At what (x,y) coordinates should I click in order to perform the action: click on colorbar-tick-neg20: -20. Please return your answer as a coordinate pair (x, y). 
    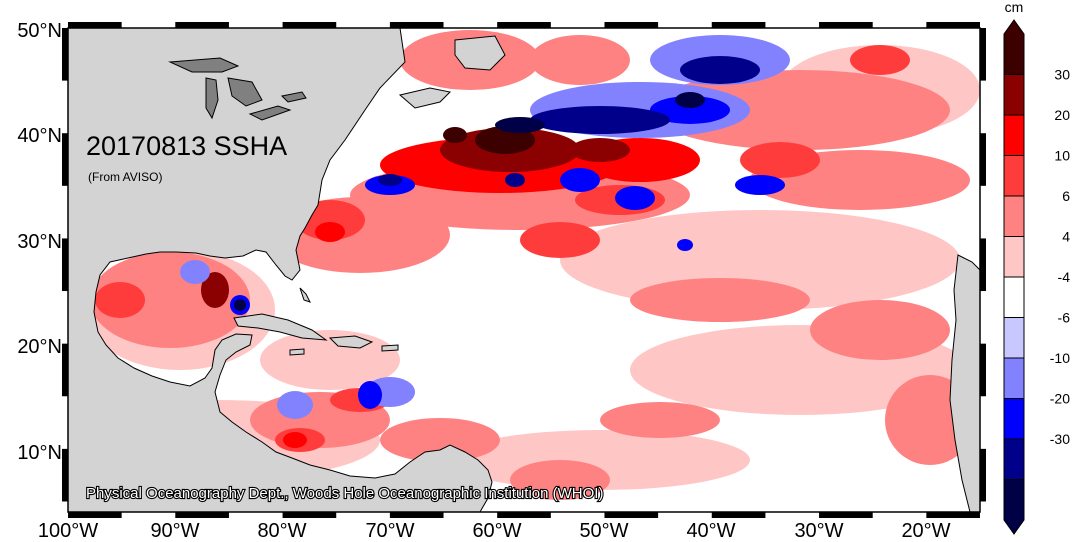
    Looking at the image, I should click on (1060, 399).